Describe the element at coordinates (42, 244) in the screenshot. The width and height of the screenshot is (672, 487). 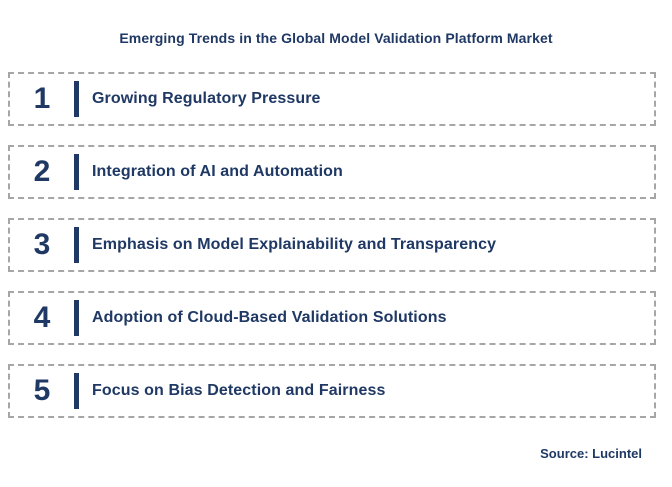
I see `trend-number: 3` at that location.